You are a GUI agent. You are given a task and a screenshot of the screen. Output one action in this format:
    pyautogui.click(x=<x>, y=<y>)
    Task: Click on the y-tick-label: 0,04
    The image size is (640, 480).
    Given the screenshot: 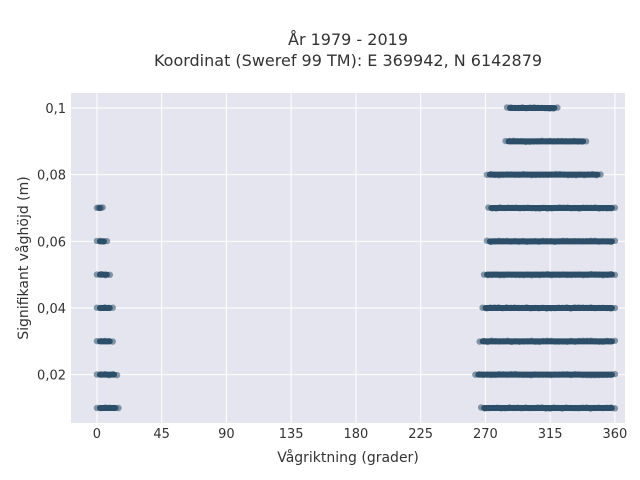 What is the action you would take?
    pyautogui.click(x=51, y=309)
    